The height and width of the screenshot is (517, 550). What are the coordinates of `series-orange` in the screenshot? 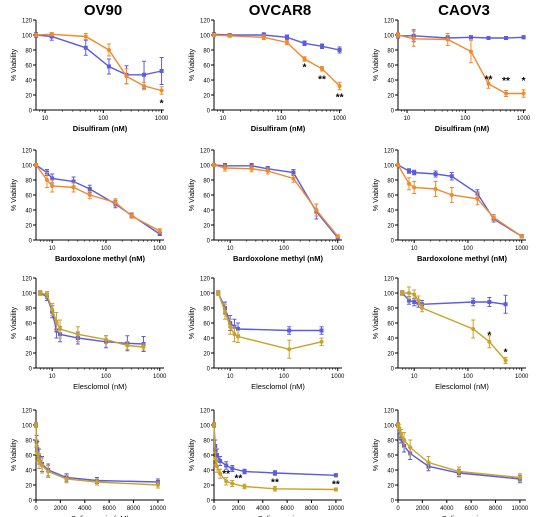 It's located at (461, 64).